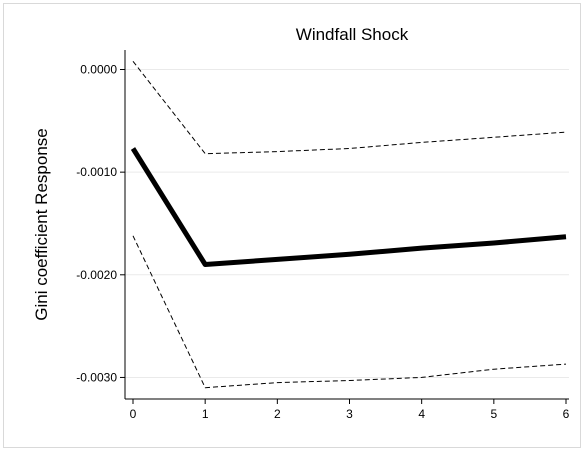 Image resolution: width=584 pixels, height=451 pixels. What do you see at coordinates (96, 275) in the screenshot?
I see `y-tick-label: -0.0020` at bounding box center [96, 275].